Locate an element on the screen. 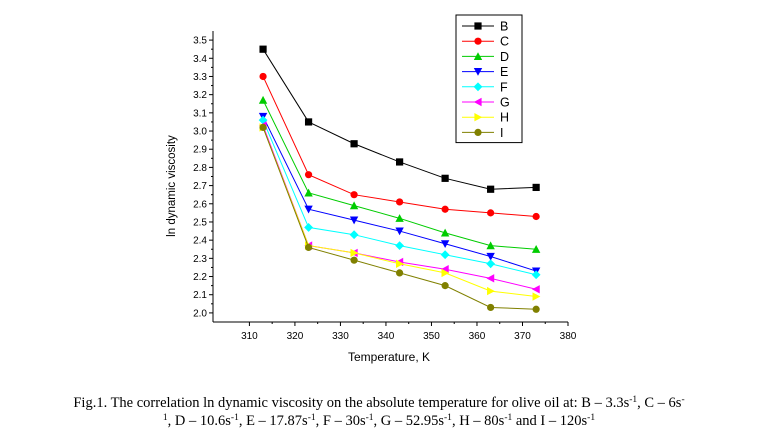 This screenshot has height=447, width=758. legend-label: F is located at coordinates (504, 87).